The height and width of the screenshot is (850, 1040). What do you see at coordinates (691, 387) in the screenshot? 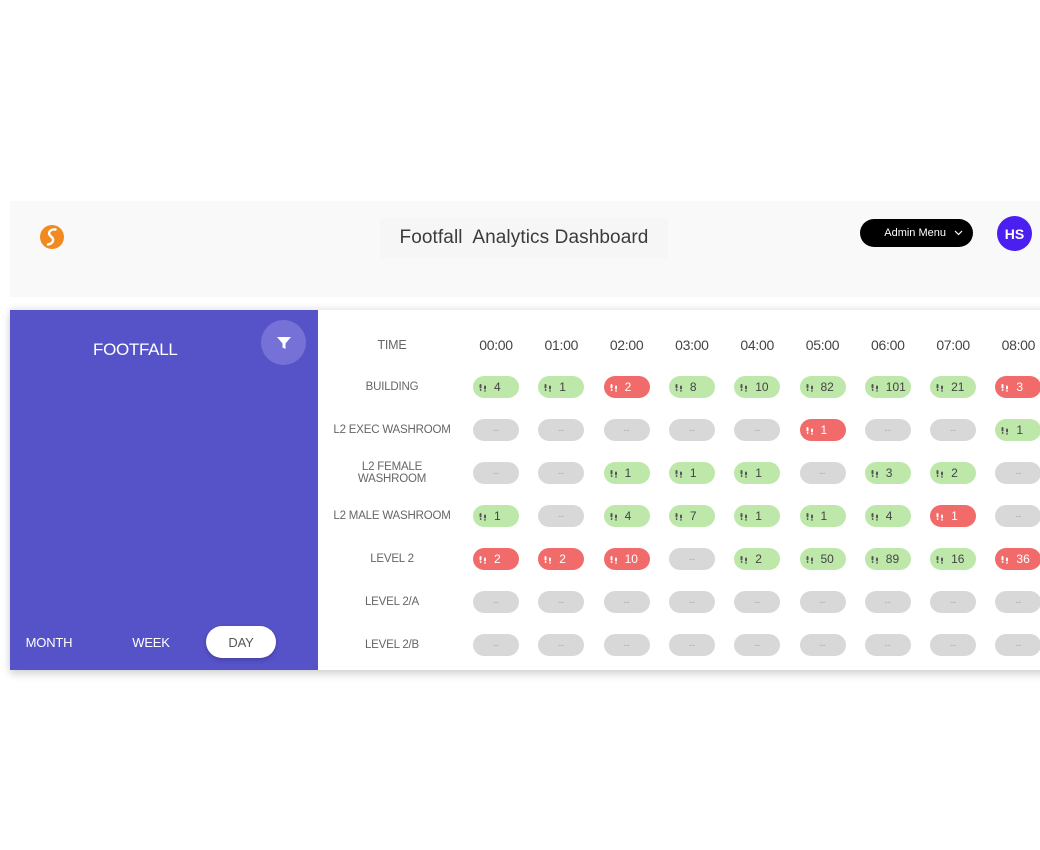
I see `footfall-count-badge: 8` at bounding box center [691, 387].